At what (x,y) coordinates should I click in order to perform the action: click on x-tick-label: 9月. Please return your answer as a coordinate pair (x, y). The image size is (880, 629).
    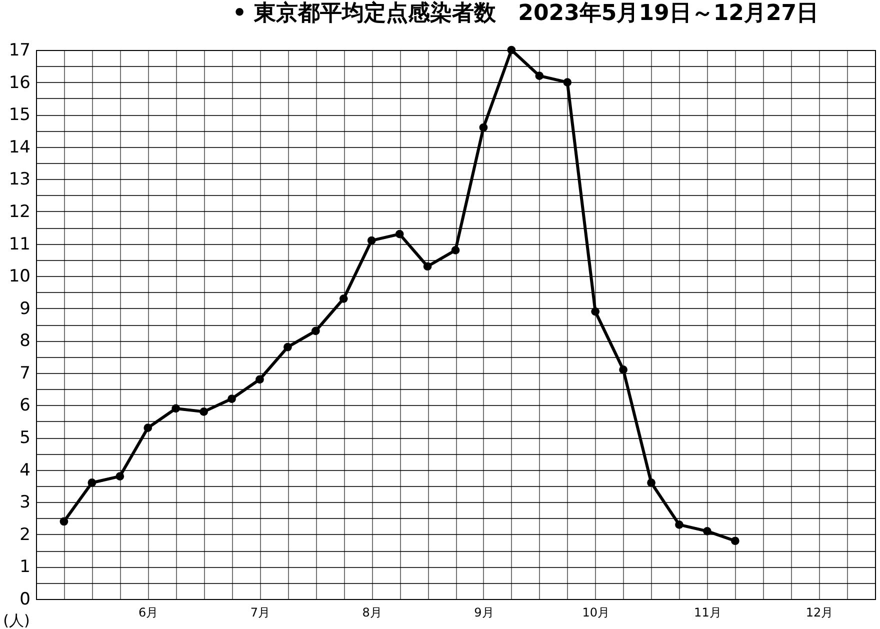
    Looking at the image, I should click on (484, 613).